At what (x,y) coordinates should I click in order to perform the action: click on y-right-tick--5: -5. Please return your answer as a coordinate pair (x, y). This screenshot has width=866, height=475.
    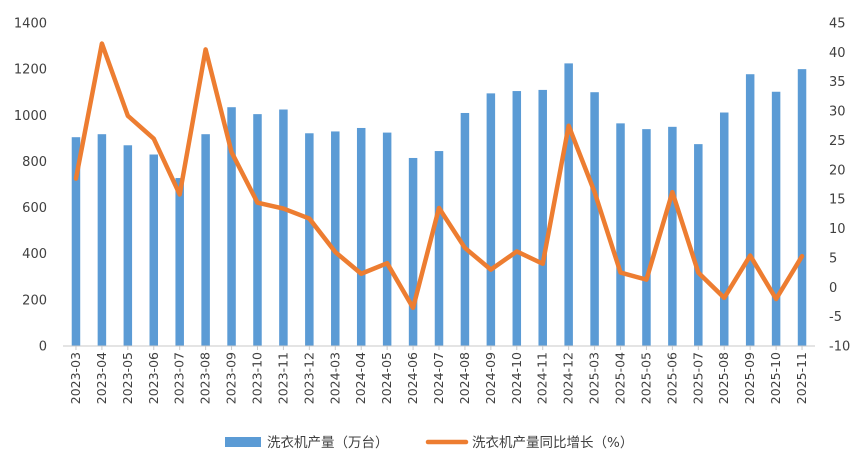
    Looking at the image, I should click on (835, 317).